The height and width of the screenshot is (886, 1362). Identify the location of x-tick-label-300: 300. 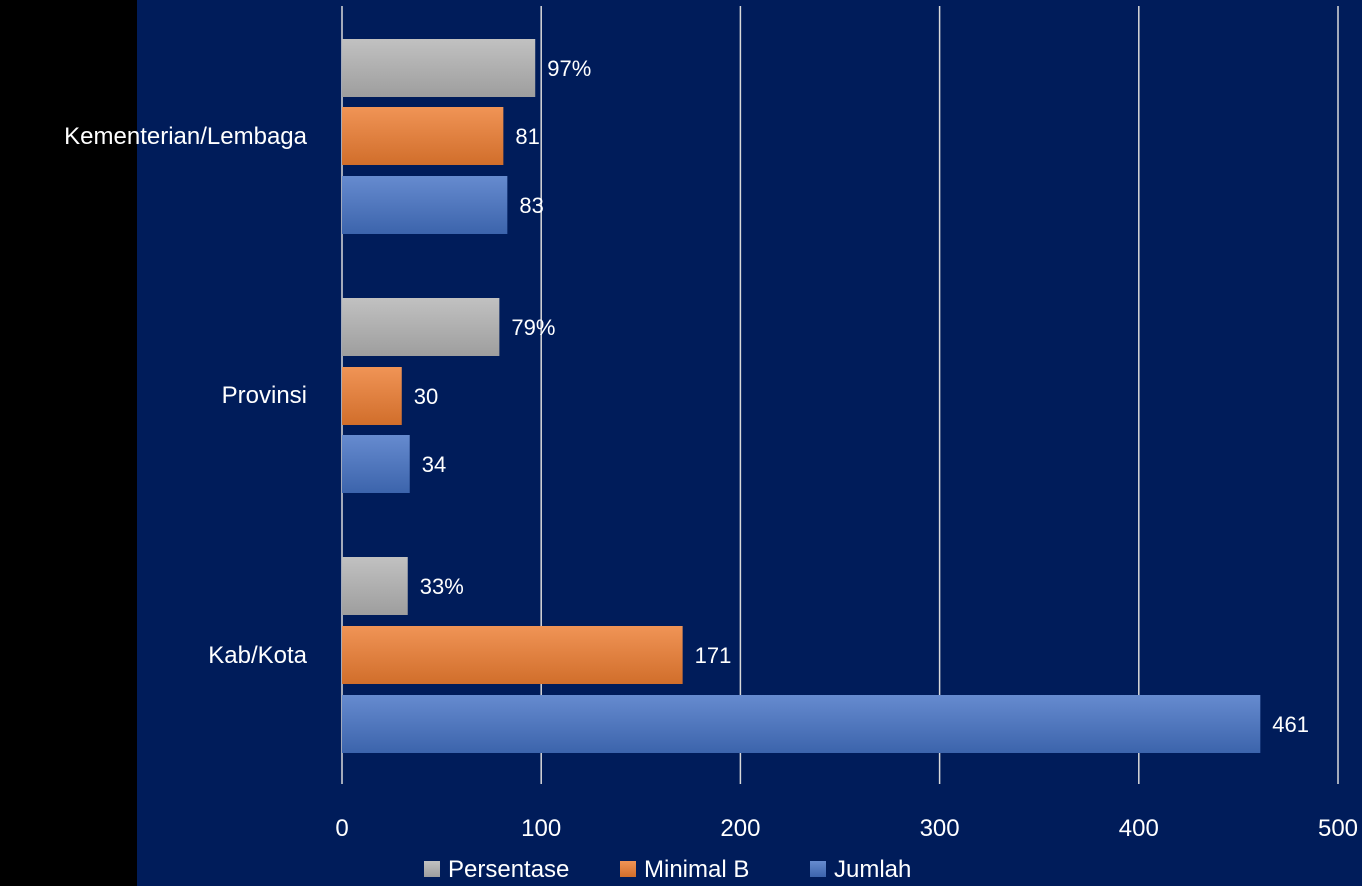
(940, 828).